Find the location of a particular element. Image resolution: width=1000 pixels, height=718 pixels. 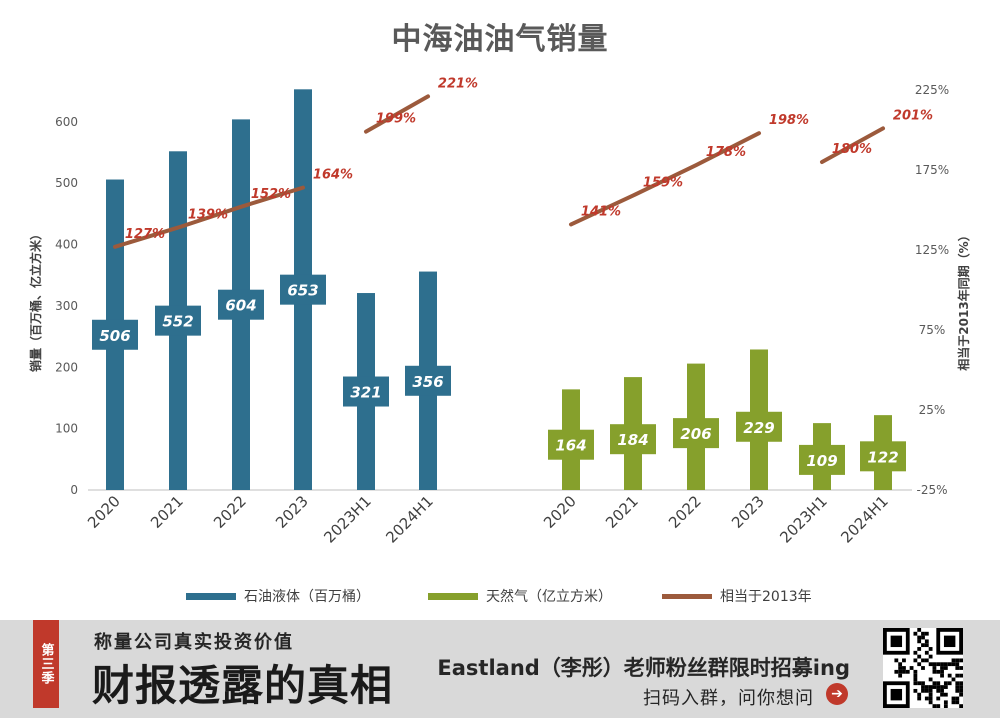

legend-ratio-label: 相当于2013年 is located at coordinates (766, 597).